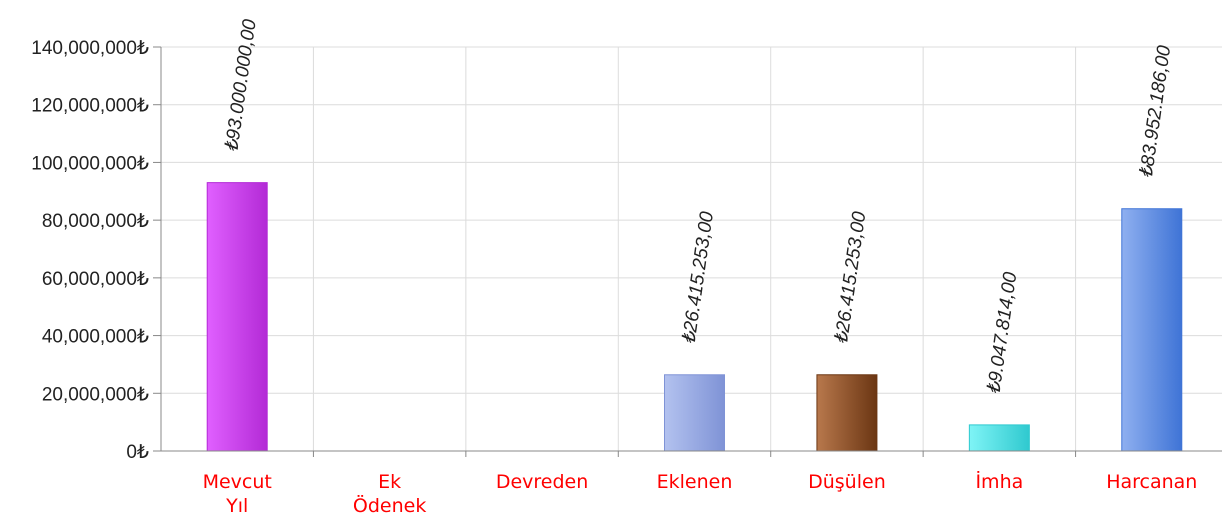  I want to click on y-tick-label: 80,000,000₺, so click(95, 221).